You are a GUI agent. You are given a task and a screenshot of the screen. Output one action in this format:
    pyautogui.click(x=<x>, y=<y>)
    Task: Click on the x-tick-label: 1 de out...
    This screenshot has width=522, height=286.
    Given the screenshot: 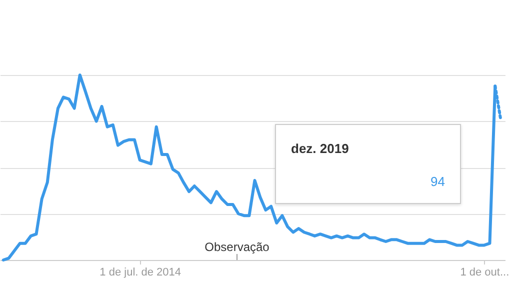 What is the action you would take?
    pyautogui.click(x=485, y=272)
    